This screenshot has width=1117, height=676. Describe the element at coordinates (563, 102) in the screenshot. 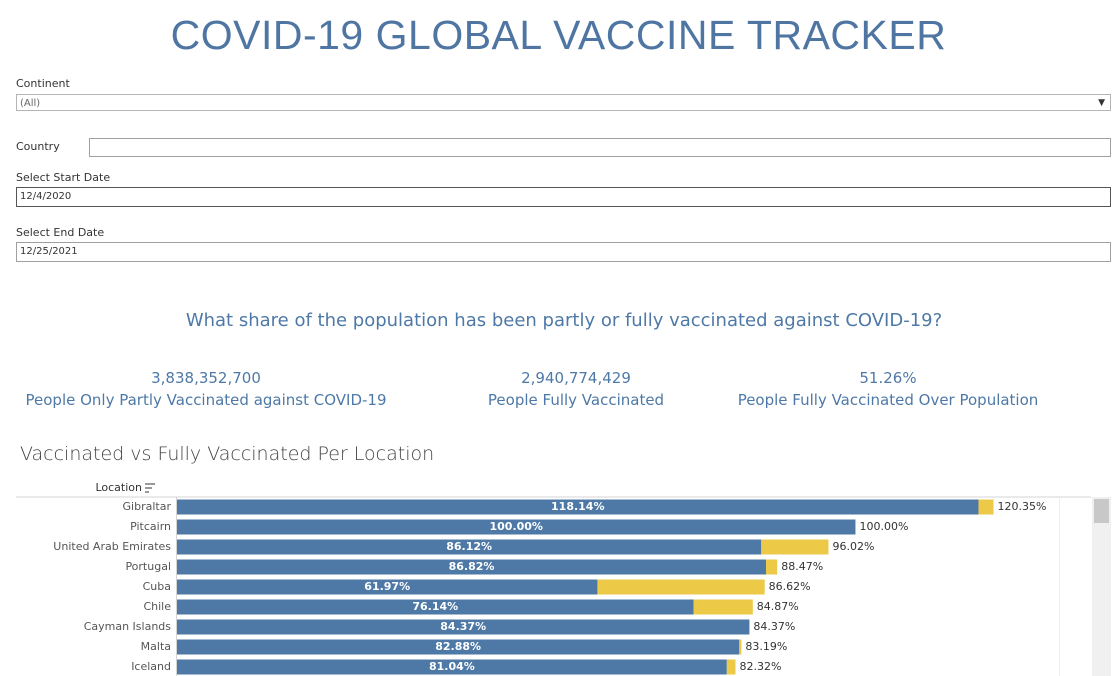

I see `continent-dropdown: (All) ▼` at that location.